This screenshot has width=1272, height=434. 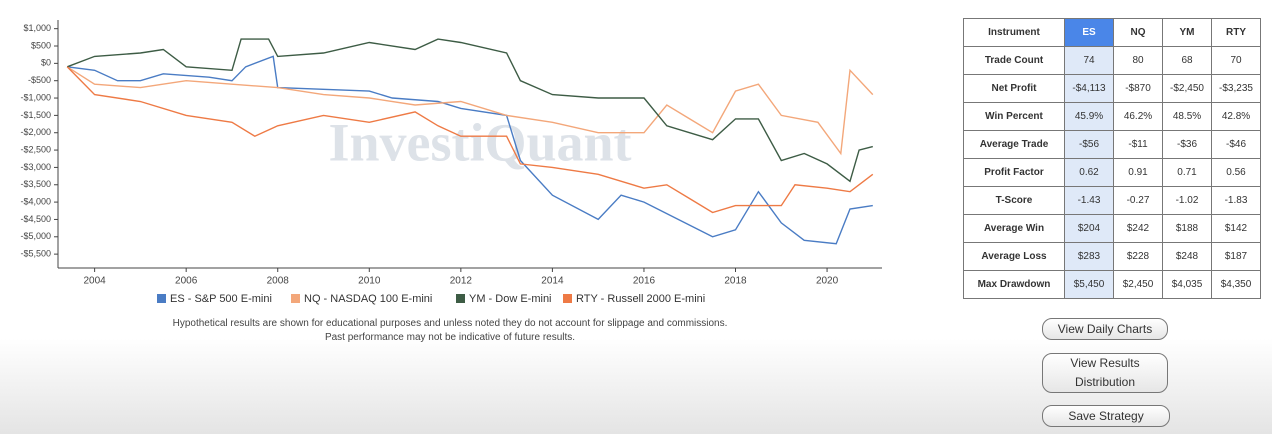 What do you see at coordinates (41, 45) in the screenshot?
I see `y-tick-label: $500` at bounding box center [41, 45].